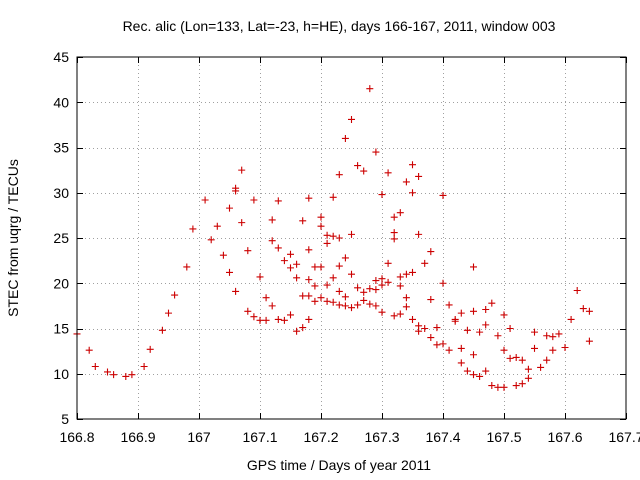  I want to click on x-tick-label: 167.1, so click(259, 437).